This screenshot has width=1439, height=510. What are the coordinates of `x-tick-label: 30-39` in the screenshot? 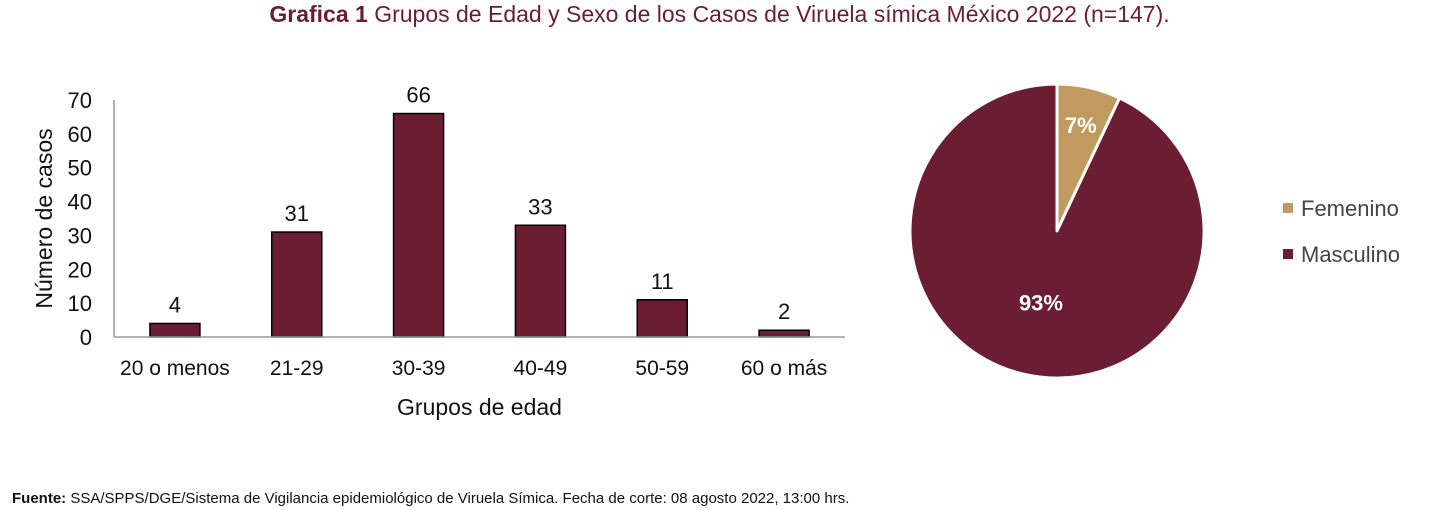 It's located at (419, 368).